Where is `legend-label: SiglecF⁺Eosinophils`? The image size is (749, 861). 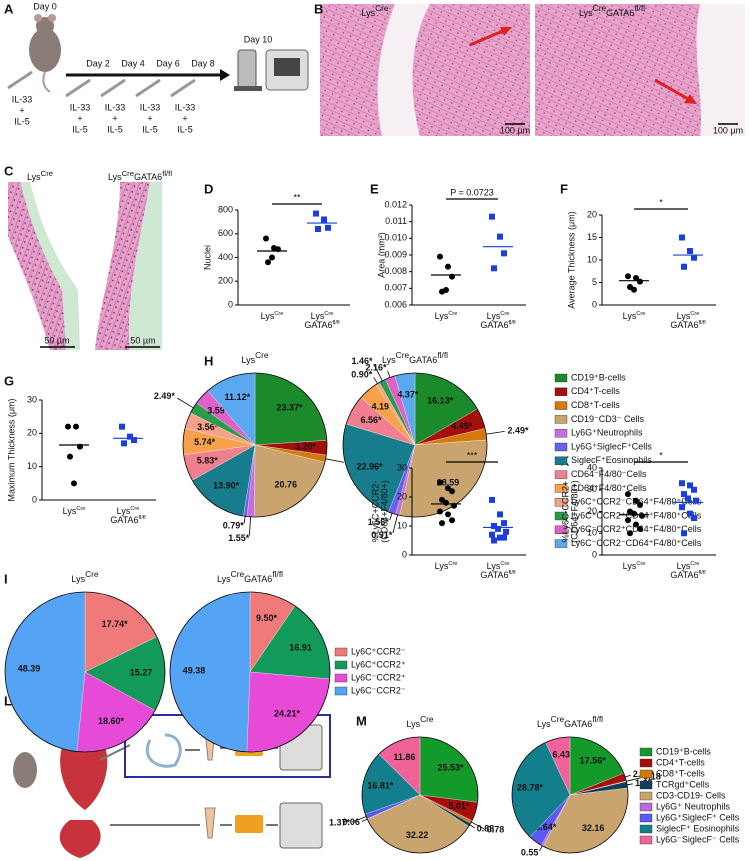
legend-label: SiglecF⁺Eosinophils is located at coordinates (611, 460).